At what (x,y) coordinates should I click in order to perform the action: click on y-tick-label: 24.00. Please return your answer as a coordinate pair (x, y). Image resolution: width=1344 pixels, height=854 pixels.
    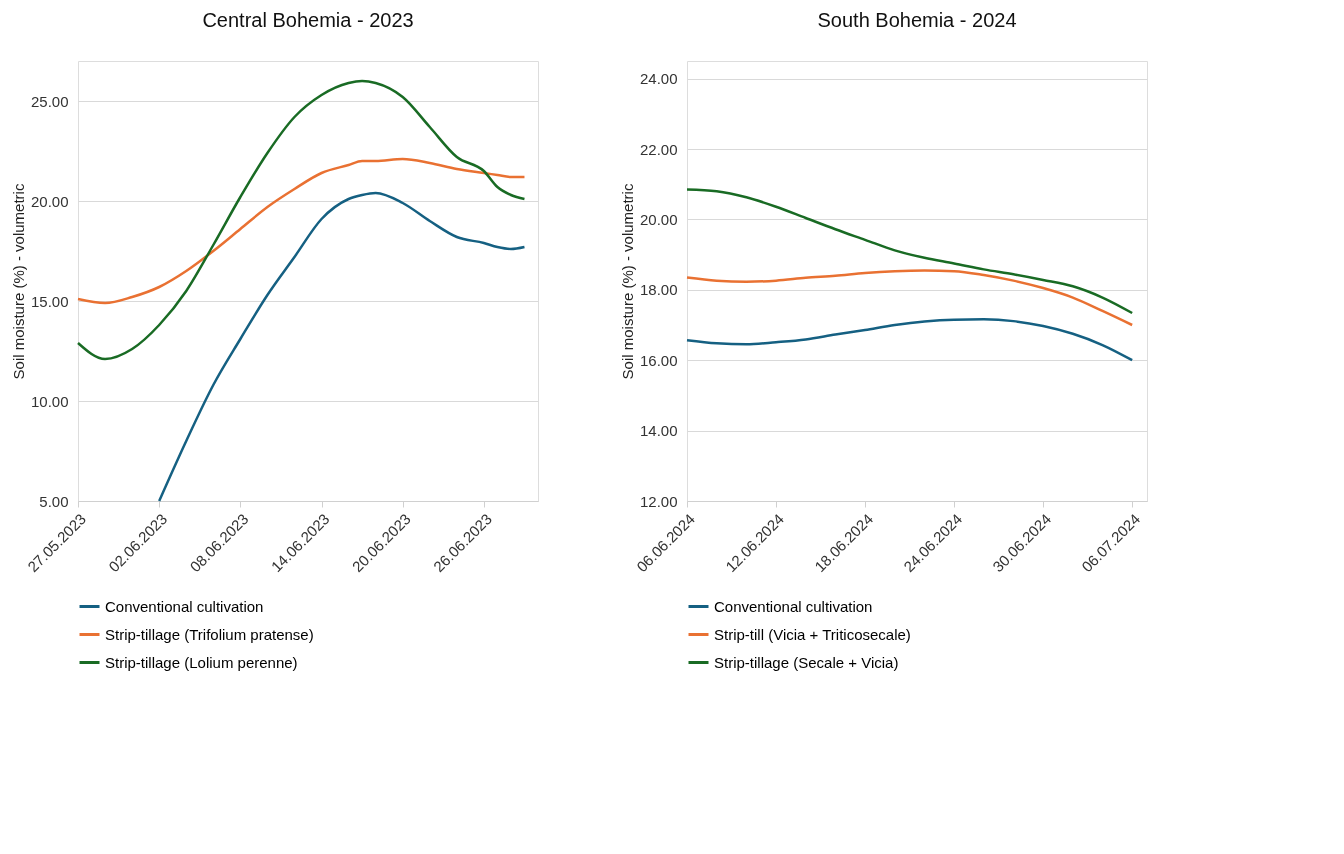
    Looking at the image, I should click on (658, 79).